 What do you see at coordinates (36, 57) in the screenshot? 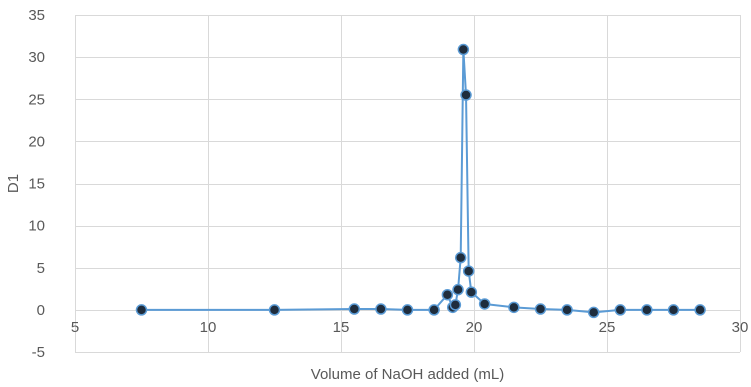
I see `y-tick-label: 30` at bounding box center [36, 57].